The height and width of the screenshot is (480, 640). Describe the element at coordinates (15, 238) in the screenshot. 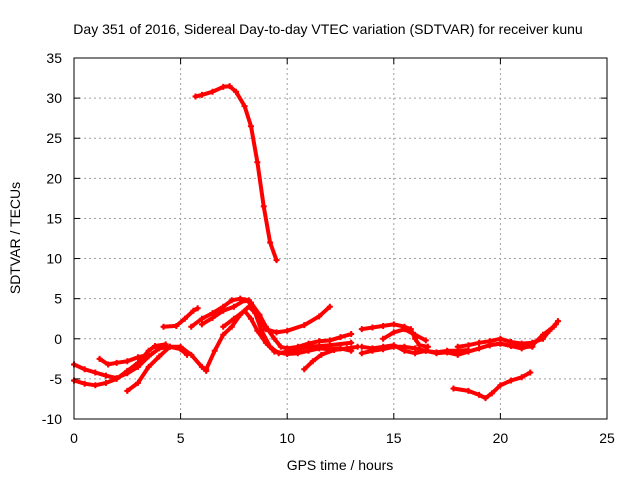

I see `y-axis-label: SDTVAR / TECUs` at that location.